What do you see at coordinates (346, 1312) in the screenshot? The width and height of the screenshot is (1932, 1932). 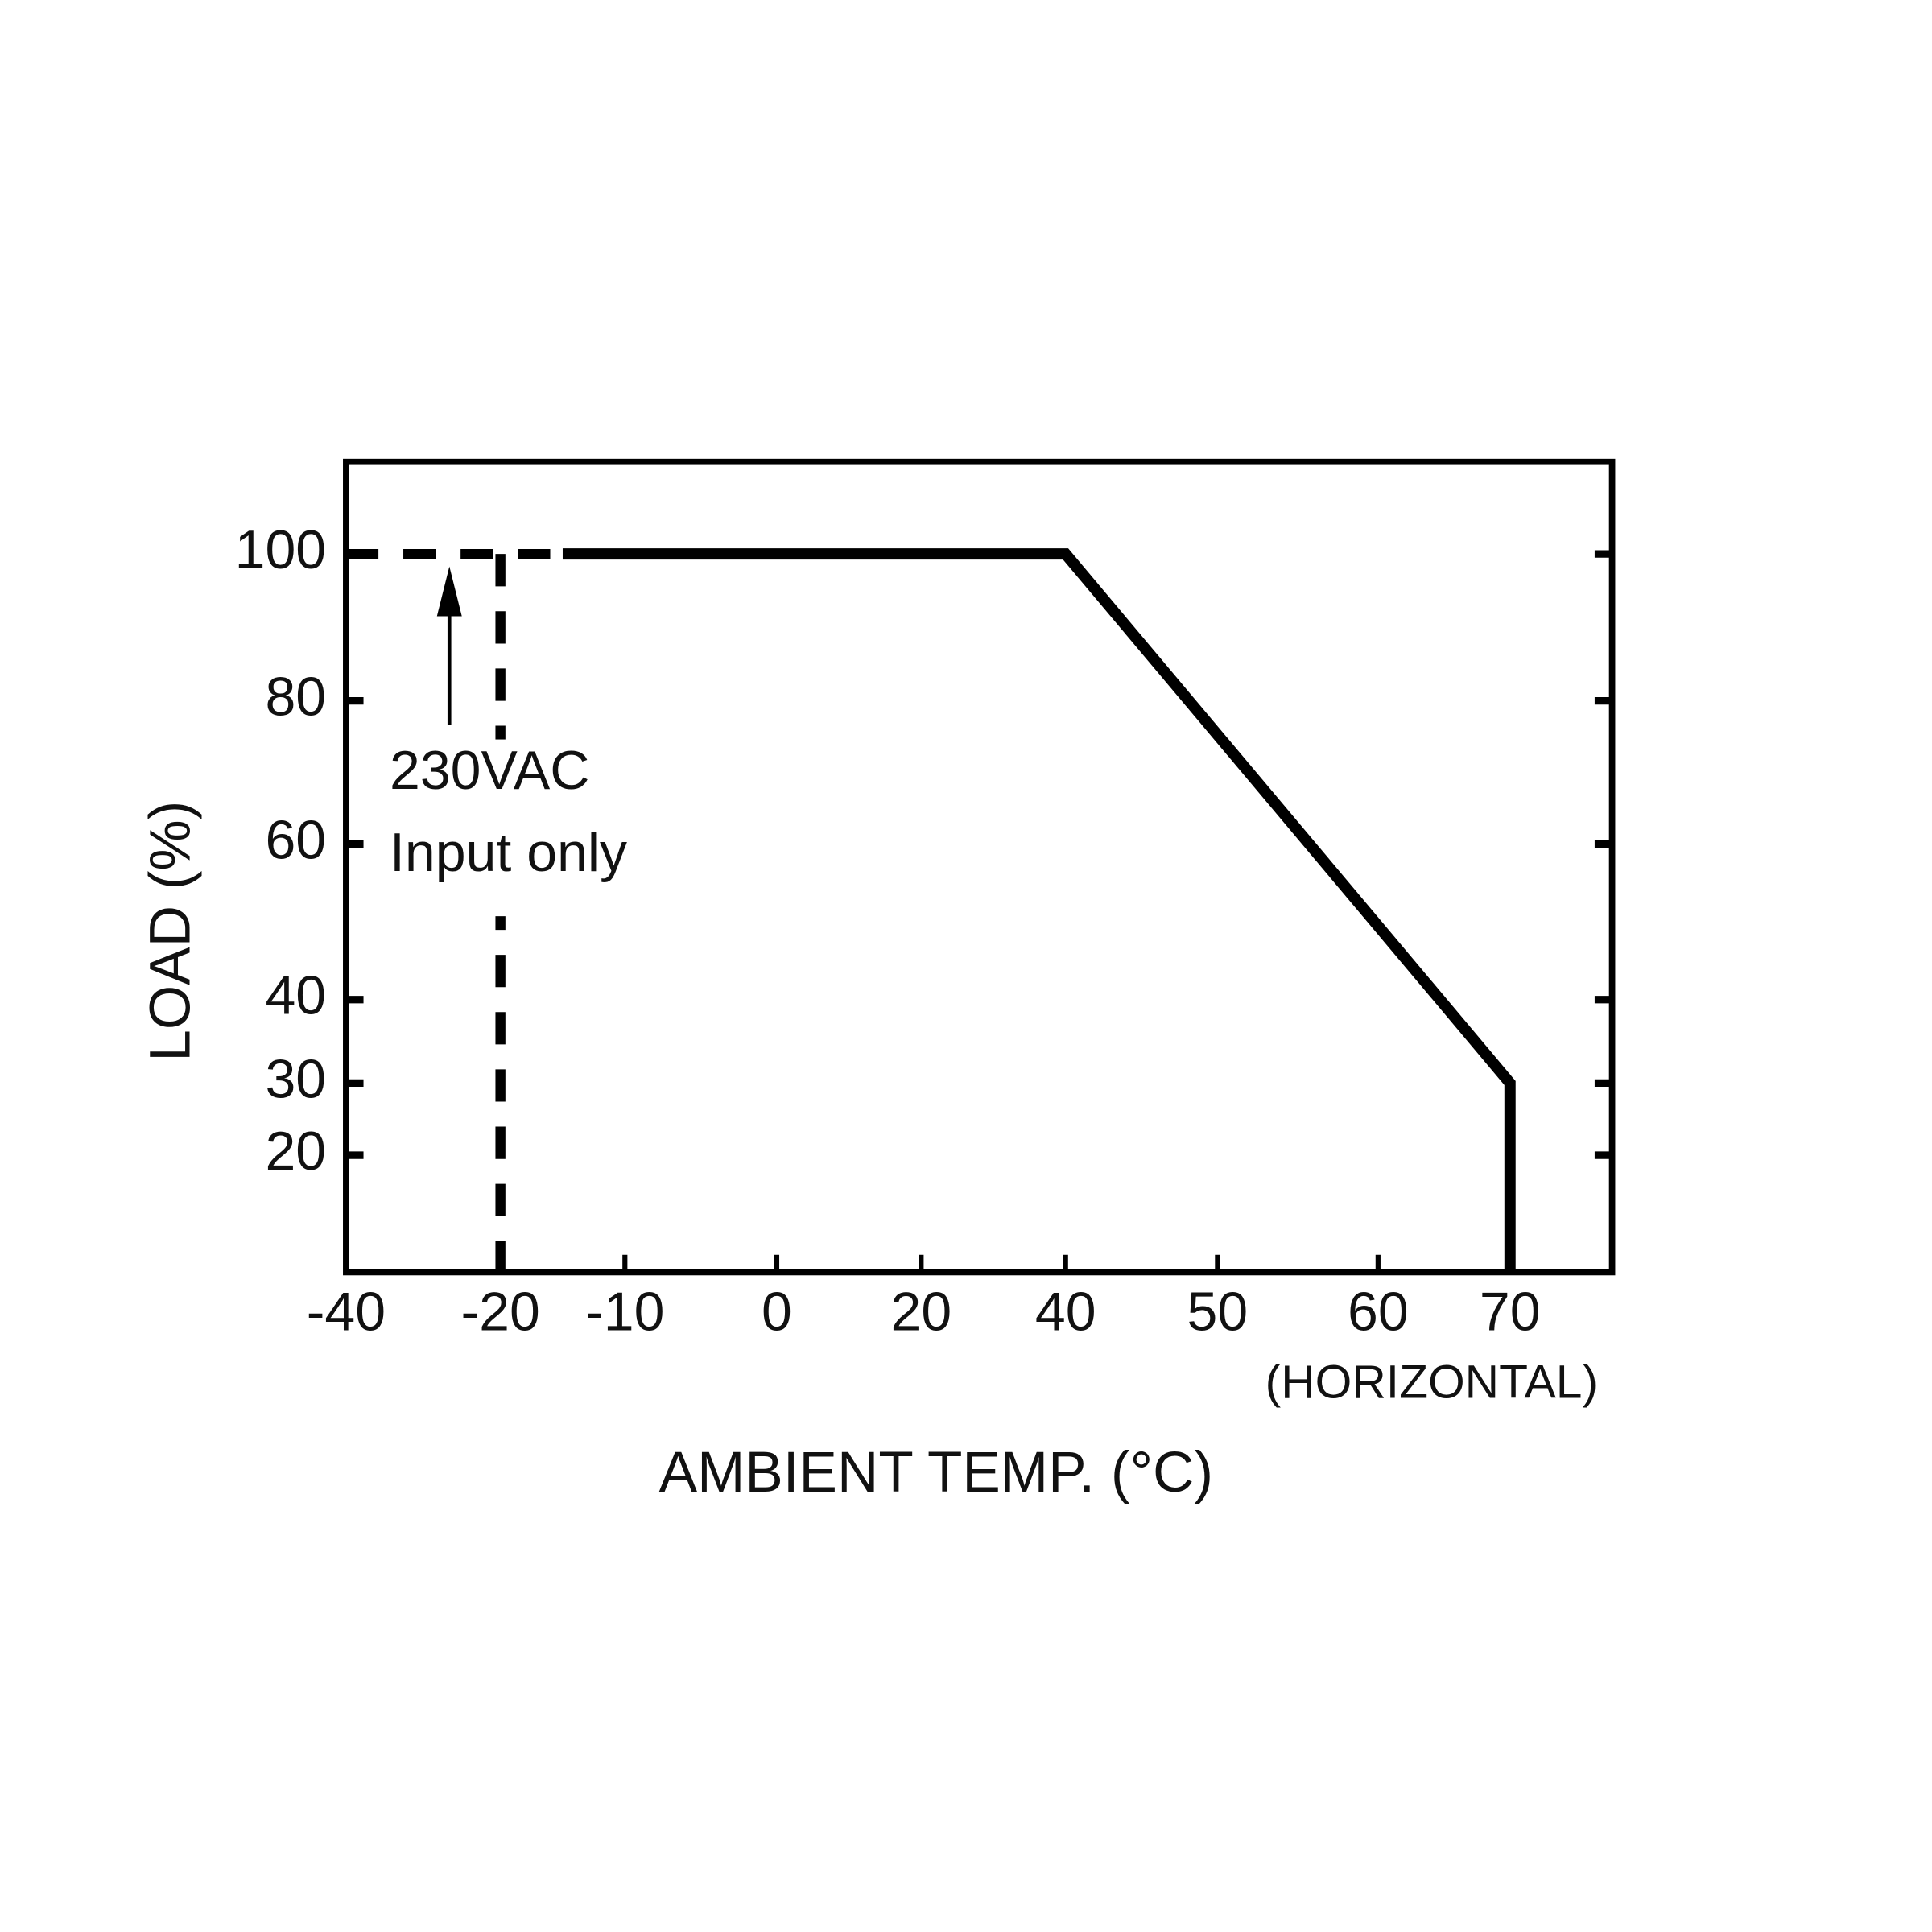 I see `x-tick-label: -40` at bounding box center [346, 1312].